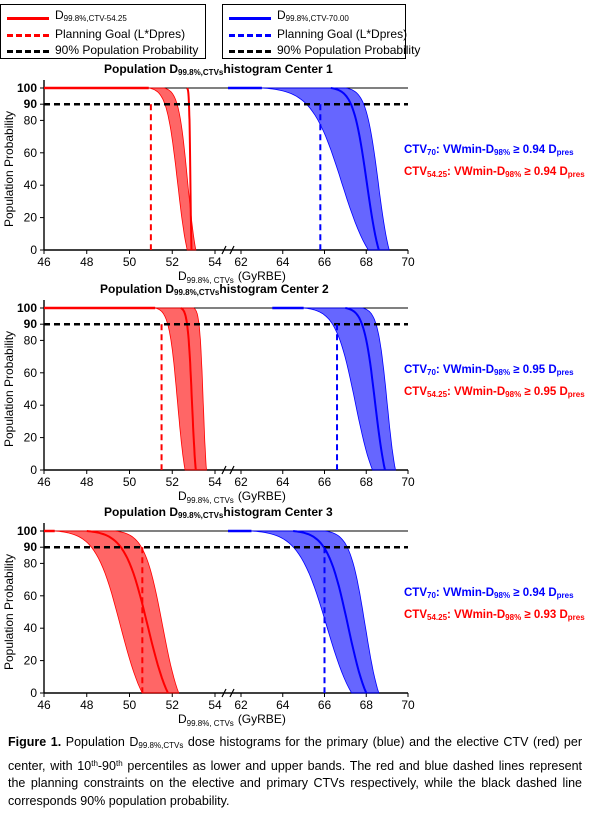 This screenshot has height=815, width=592. Describe the element at coordinates (349, 50) in the screenshot. I see `legend-blue-90-label: 90% Population Probability` at that location.